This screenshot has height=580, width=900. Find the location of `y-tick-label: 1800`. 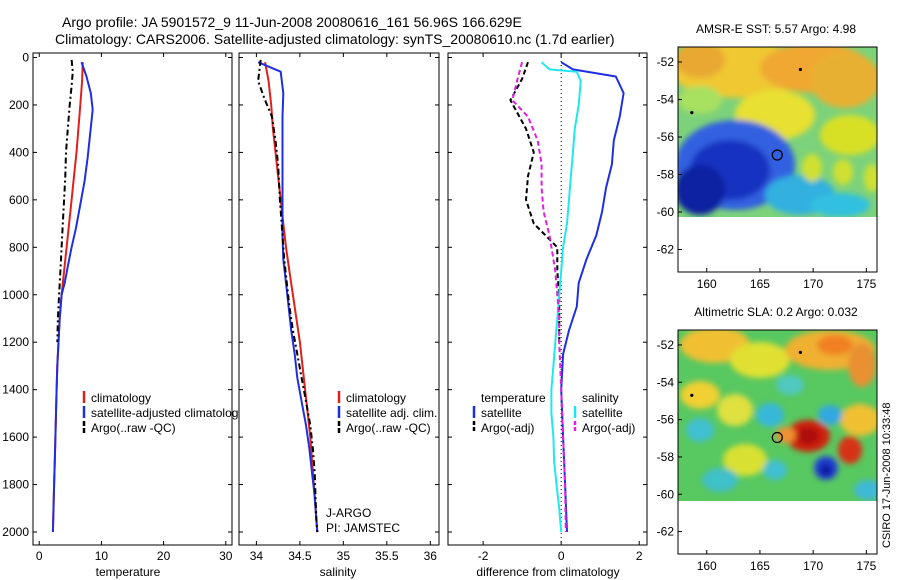

y-tick-label: 1800 is located at coordinates (15, 485).